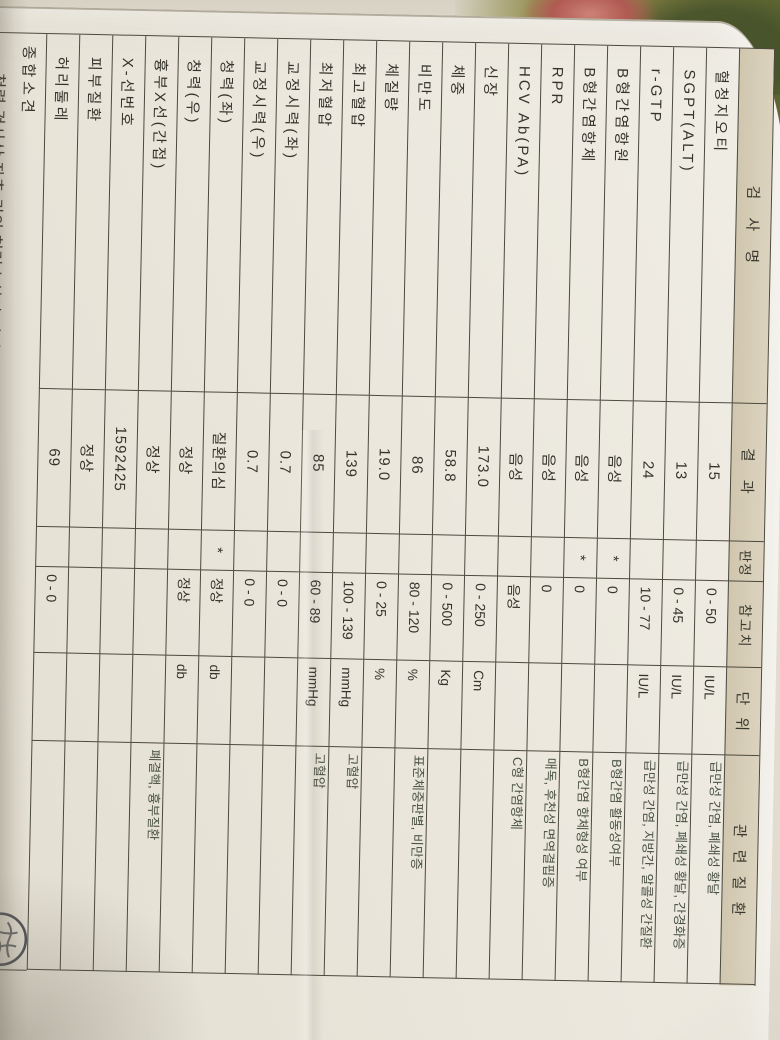  I want to click on cell-reference: 80 - 120, so click(414, 618).